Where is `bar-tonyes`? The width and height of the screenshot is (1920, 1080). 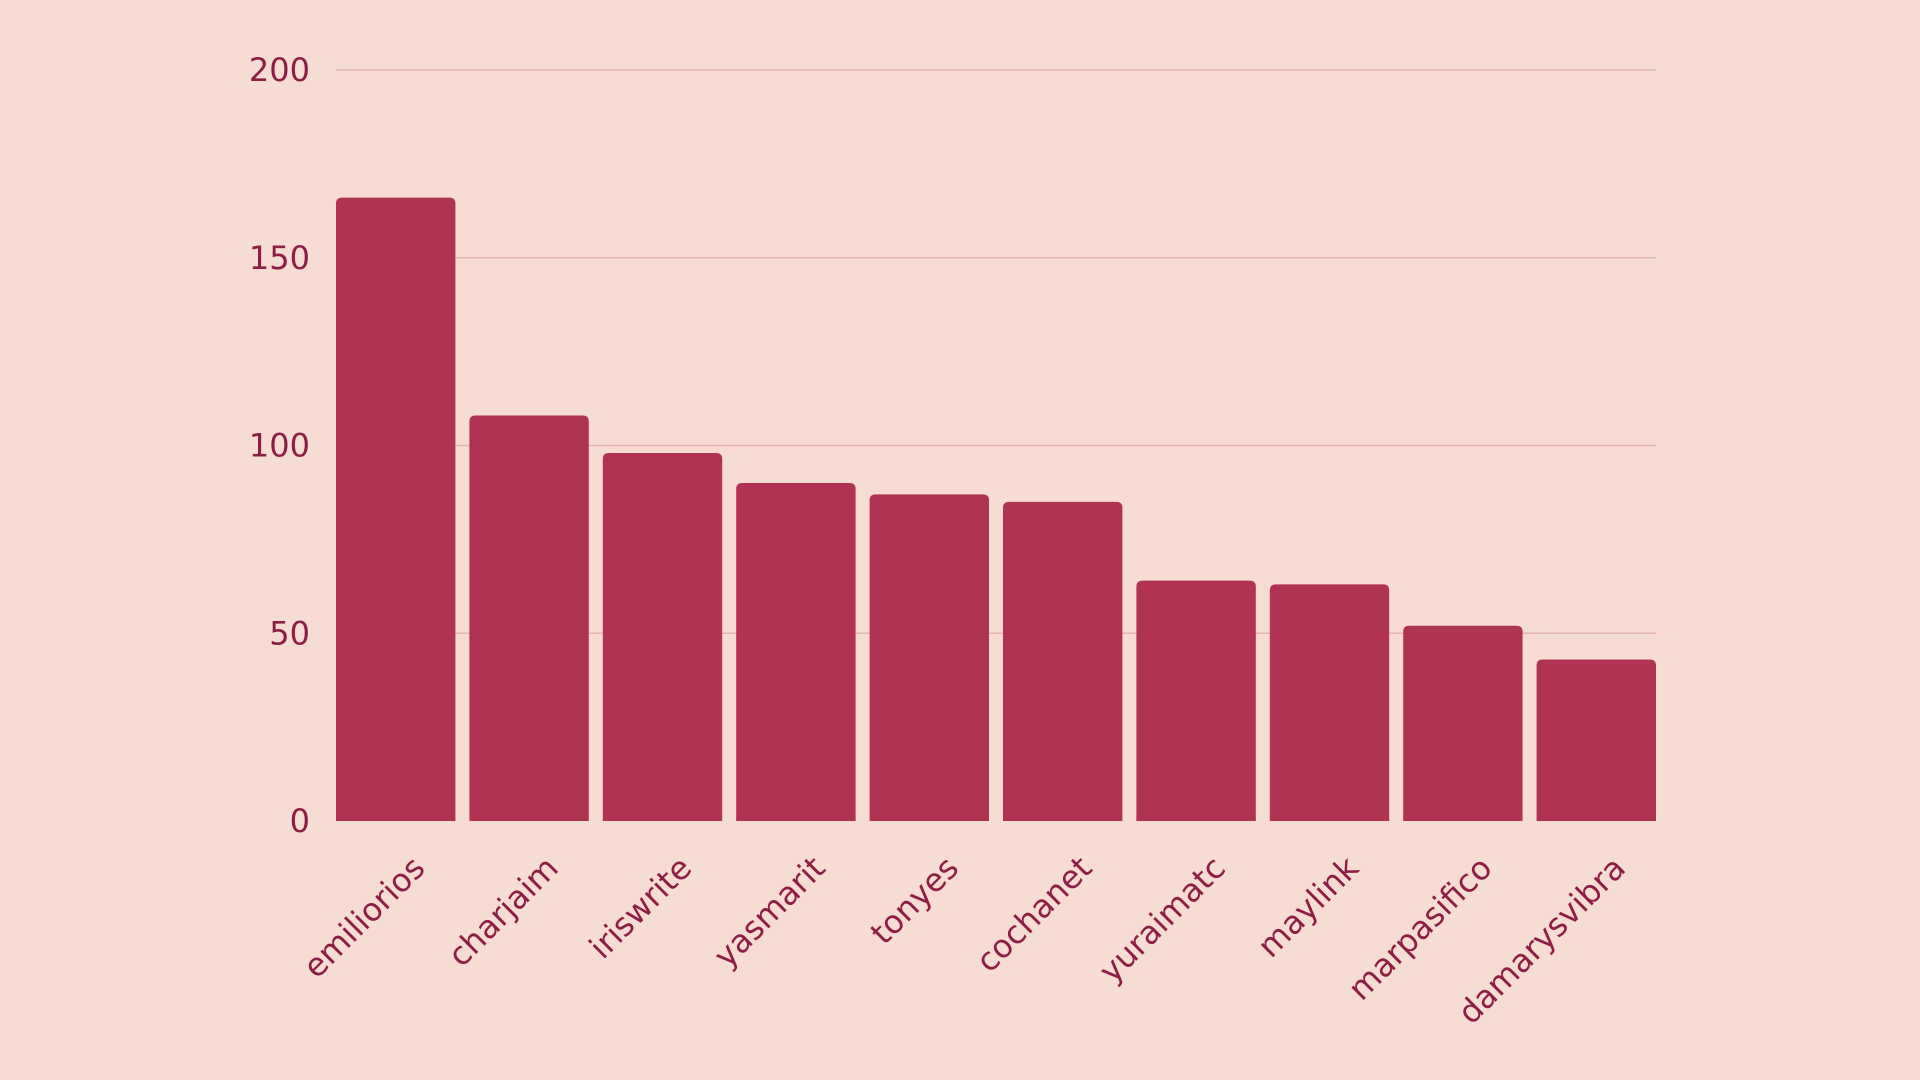 bar-tonyes is located at coordinates (929, 657).